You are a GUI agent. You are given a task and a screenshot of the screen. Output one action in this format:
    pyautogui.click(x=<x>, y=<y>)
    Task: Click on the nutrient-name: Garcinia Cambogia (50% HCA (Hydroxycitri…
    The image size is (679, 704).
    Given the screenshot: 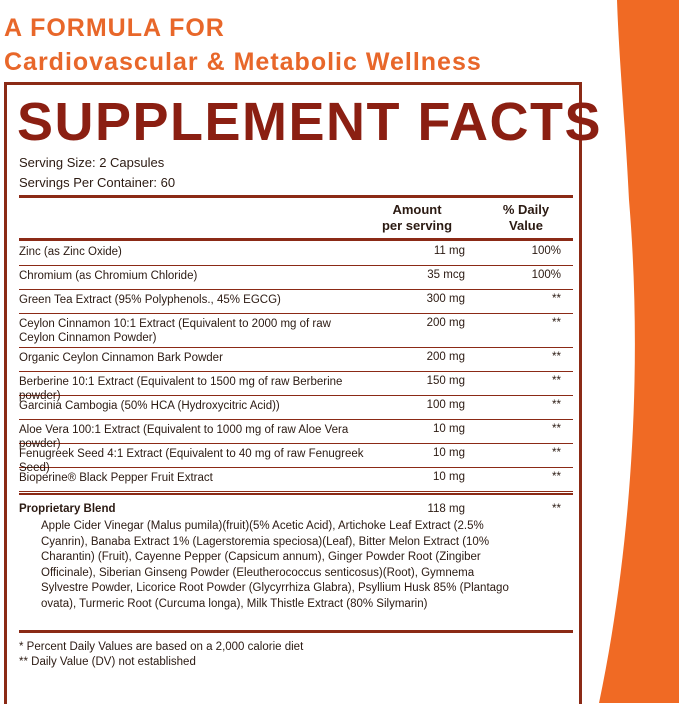 What is the action you would take?
    pyautogui.click(x=149, y=406)
    